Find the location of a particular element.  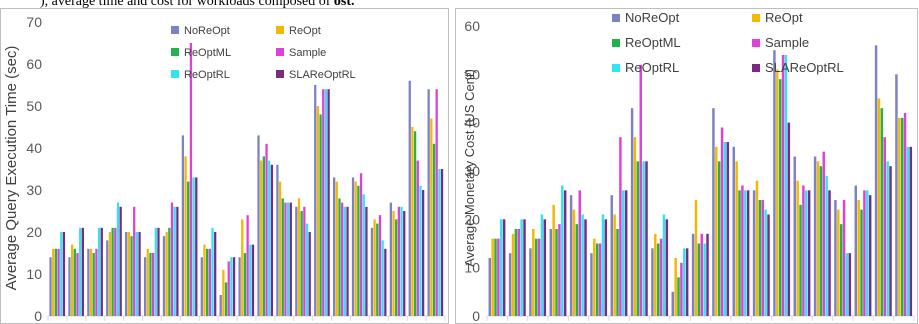

y-tick-label: 10 is located at coordinates (472, 268).